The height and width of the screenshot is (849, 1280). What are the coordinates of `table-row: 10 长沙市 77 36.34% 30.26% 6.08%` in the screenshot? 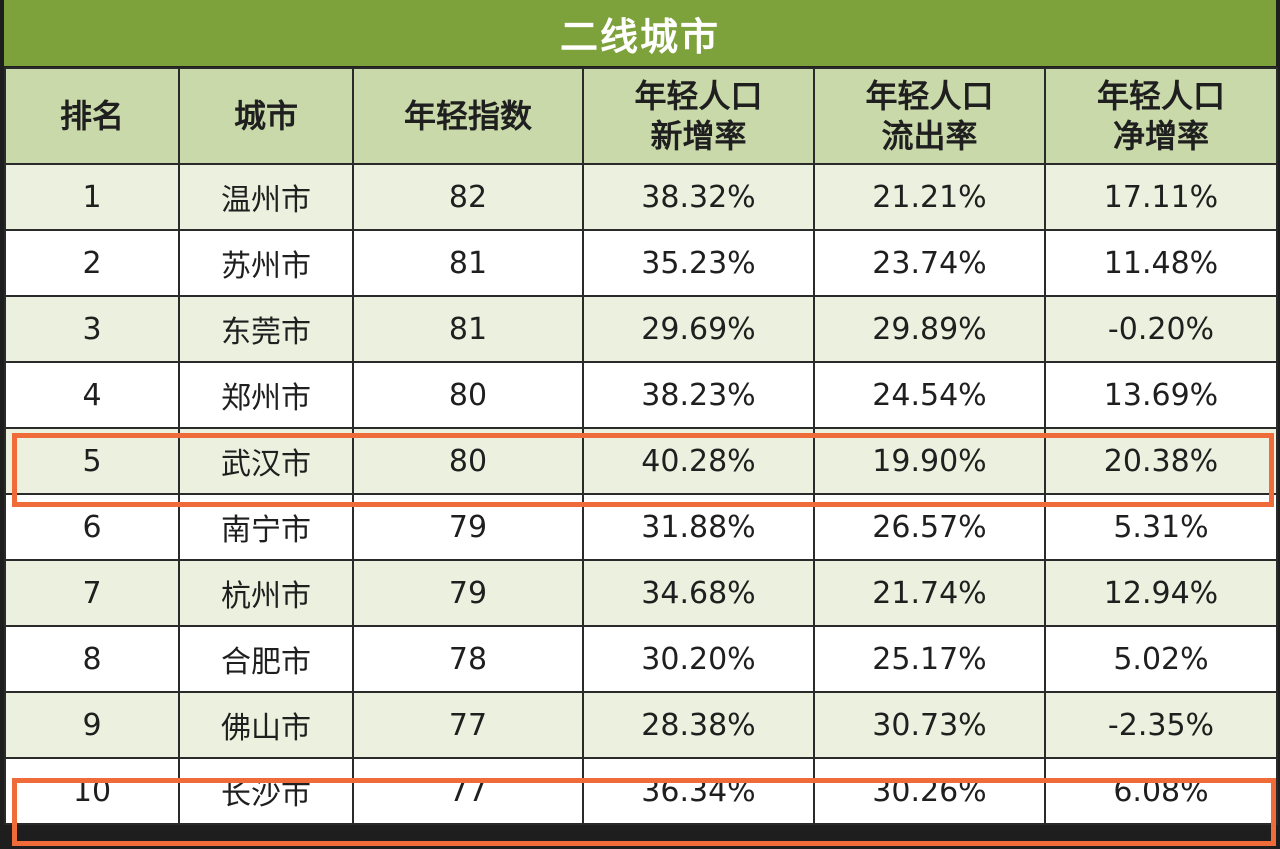 It's located at (641, 791).